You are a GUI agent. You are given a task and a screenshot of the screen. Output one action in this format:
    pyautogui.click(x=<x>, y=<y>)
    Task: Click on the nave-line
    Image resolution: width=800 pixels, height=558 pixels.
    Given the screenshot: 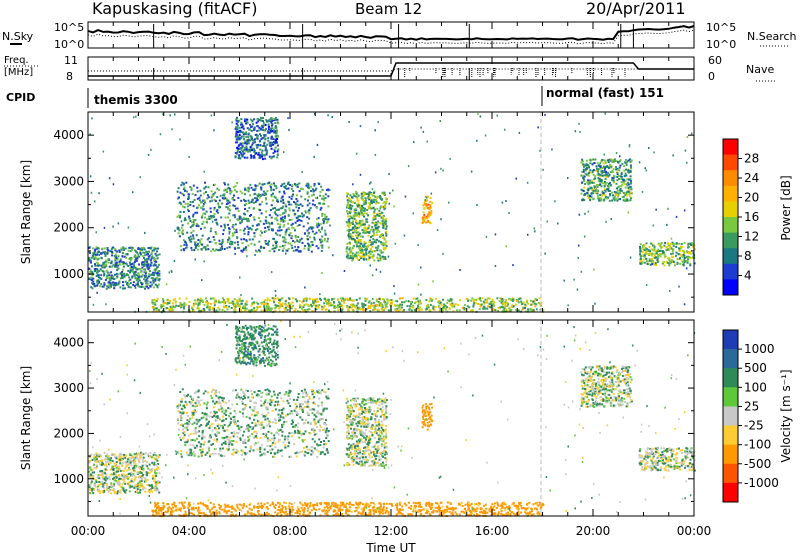 What is the action you would take?
    pyautogui.click(x=391, y=70)
    